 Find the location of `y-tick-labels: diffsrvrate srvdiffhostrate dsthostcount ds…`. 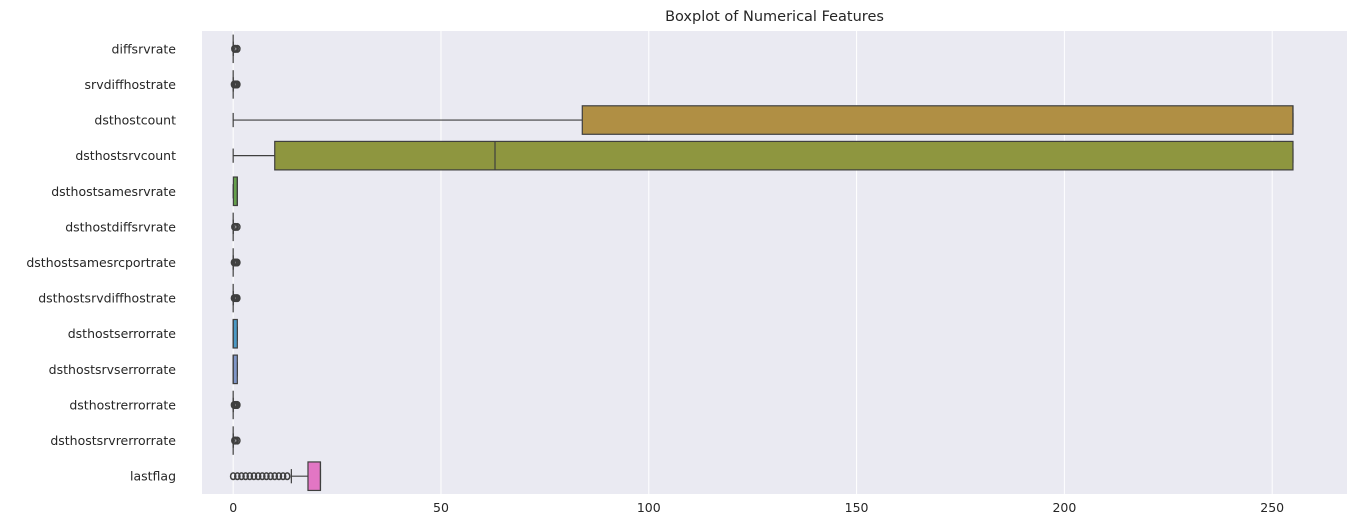

y-tick-labels: diffsrvrate srvdiffhostrate dsthostcount ds… is located at coordinates (101, 262).